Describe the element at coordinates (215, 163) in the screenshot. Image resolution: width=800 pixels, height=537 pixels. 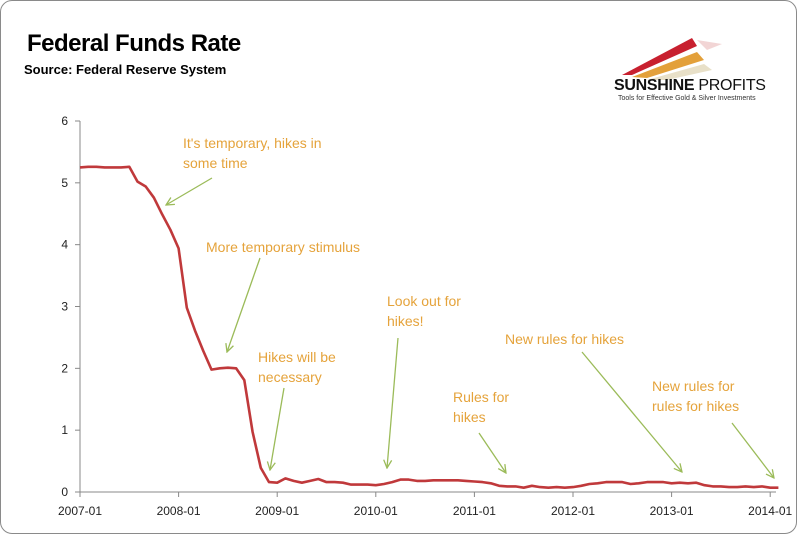
I see `annotation-text: some time` at that location.